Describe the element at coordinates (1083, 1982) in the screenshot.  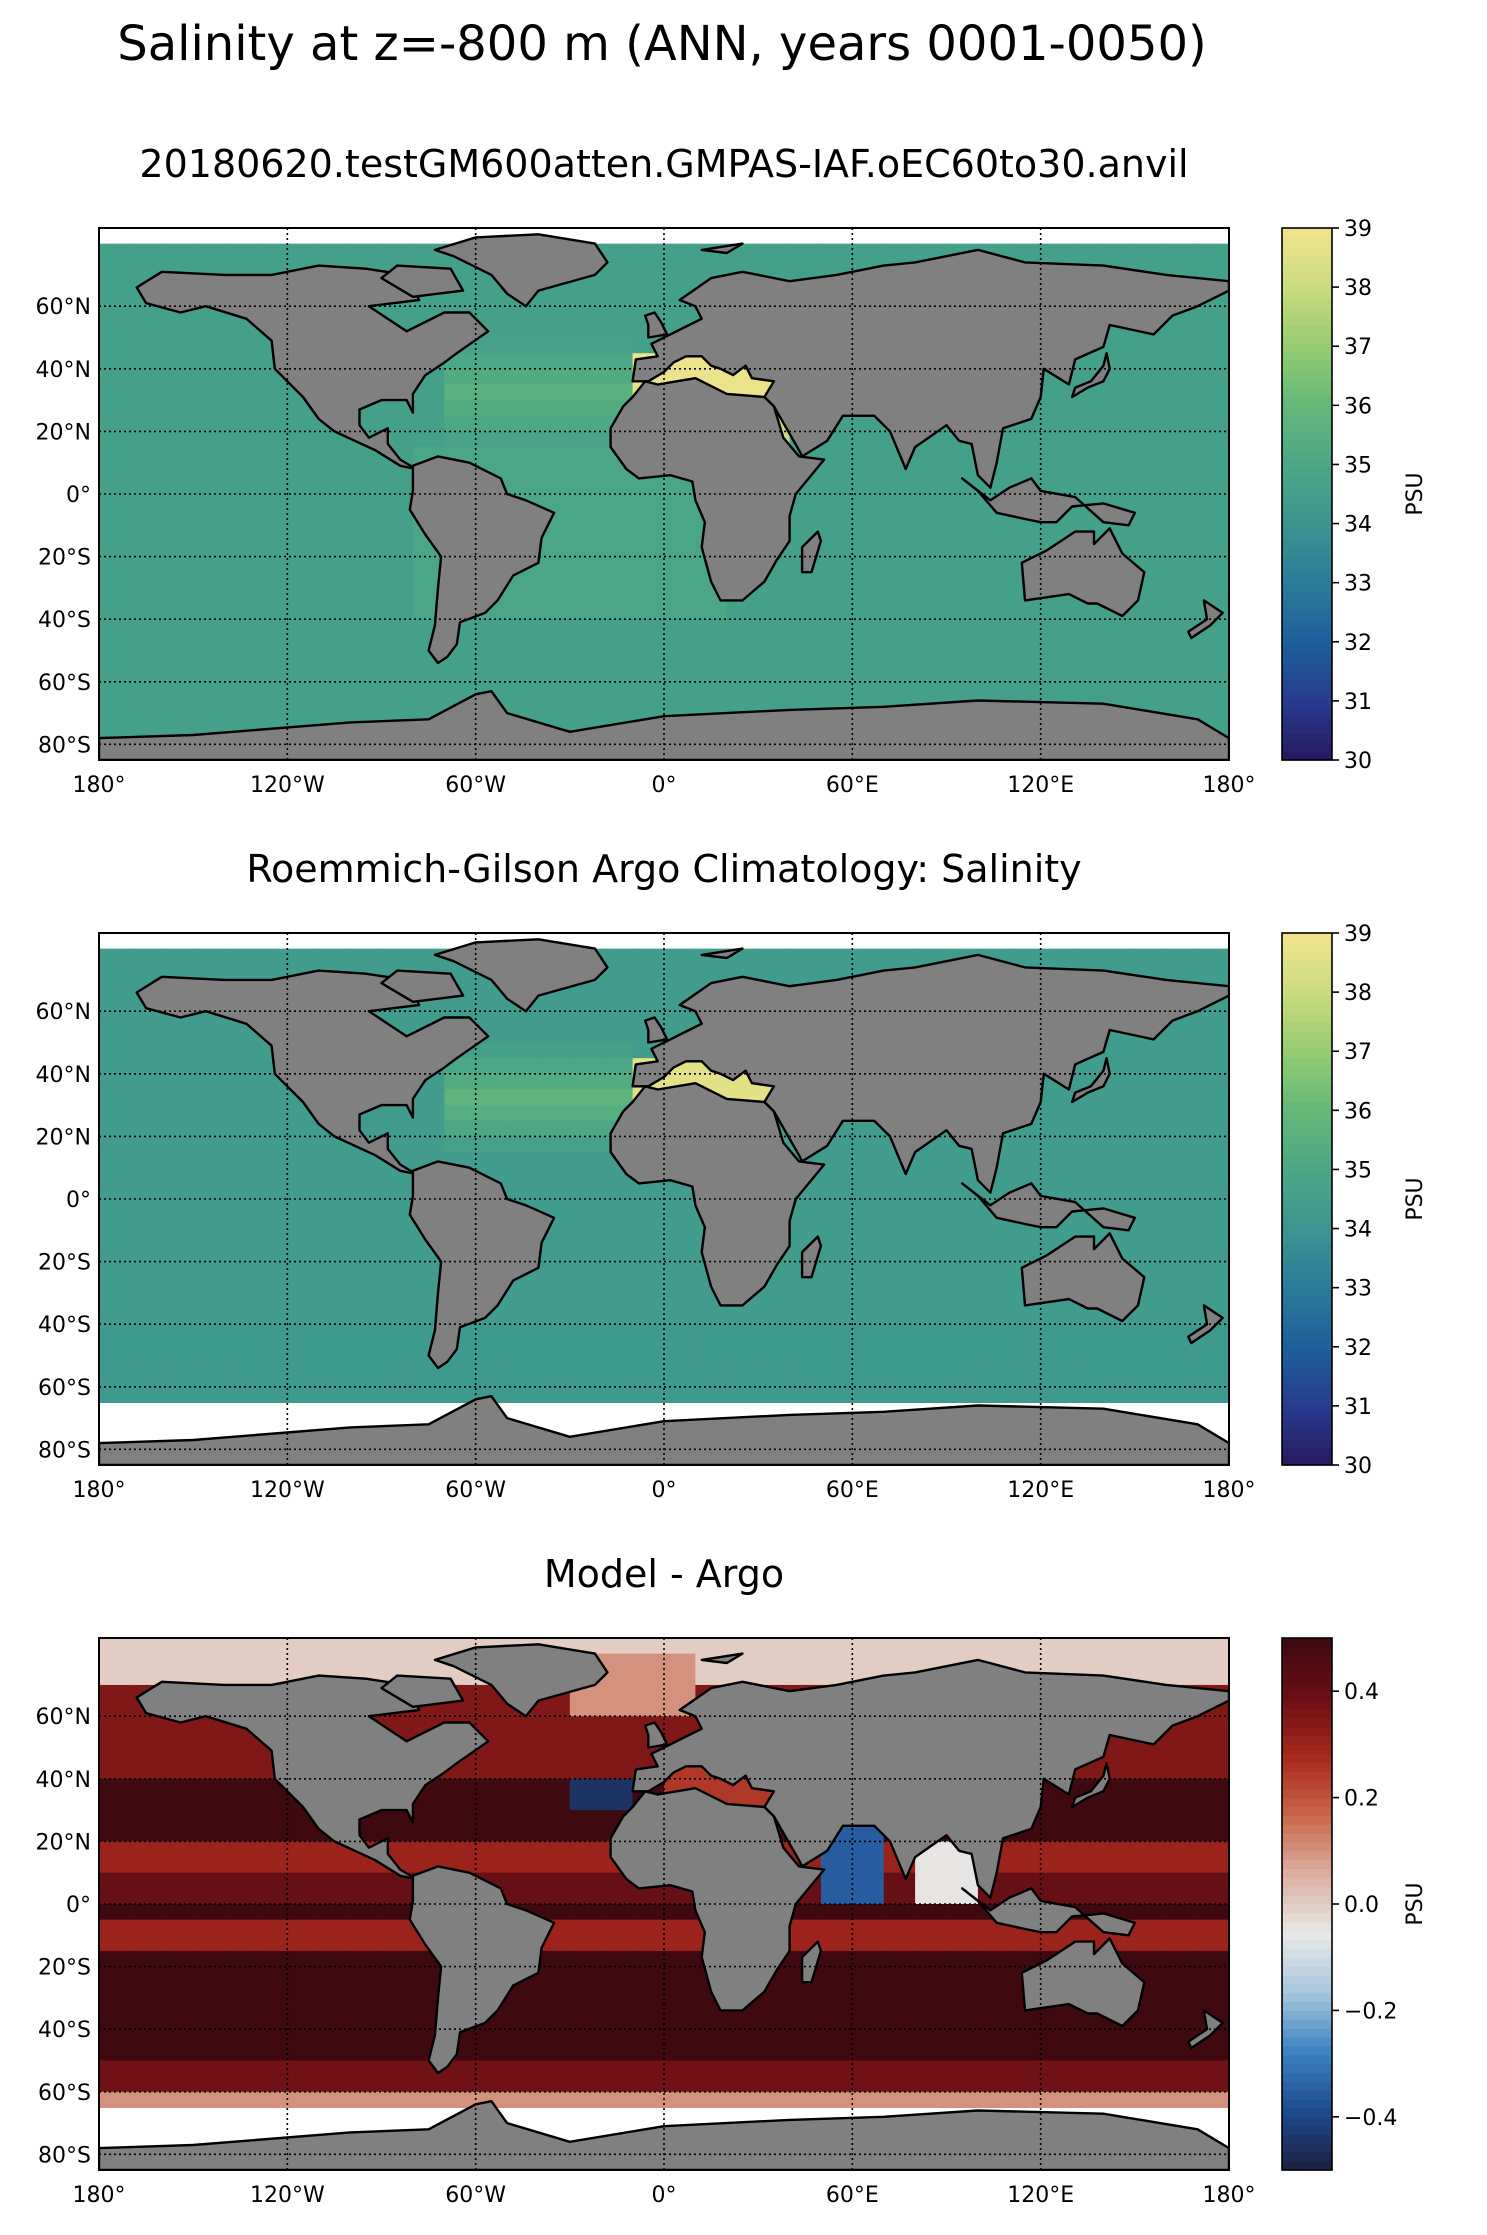
I see `landmass-australia` at that location.